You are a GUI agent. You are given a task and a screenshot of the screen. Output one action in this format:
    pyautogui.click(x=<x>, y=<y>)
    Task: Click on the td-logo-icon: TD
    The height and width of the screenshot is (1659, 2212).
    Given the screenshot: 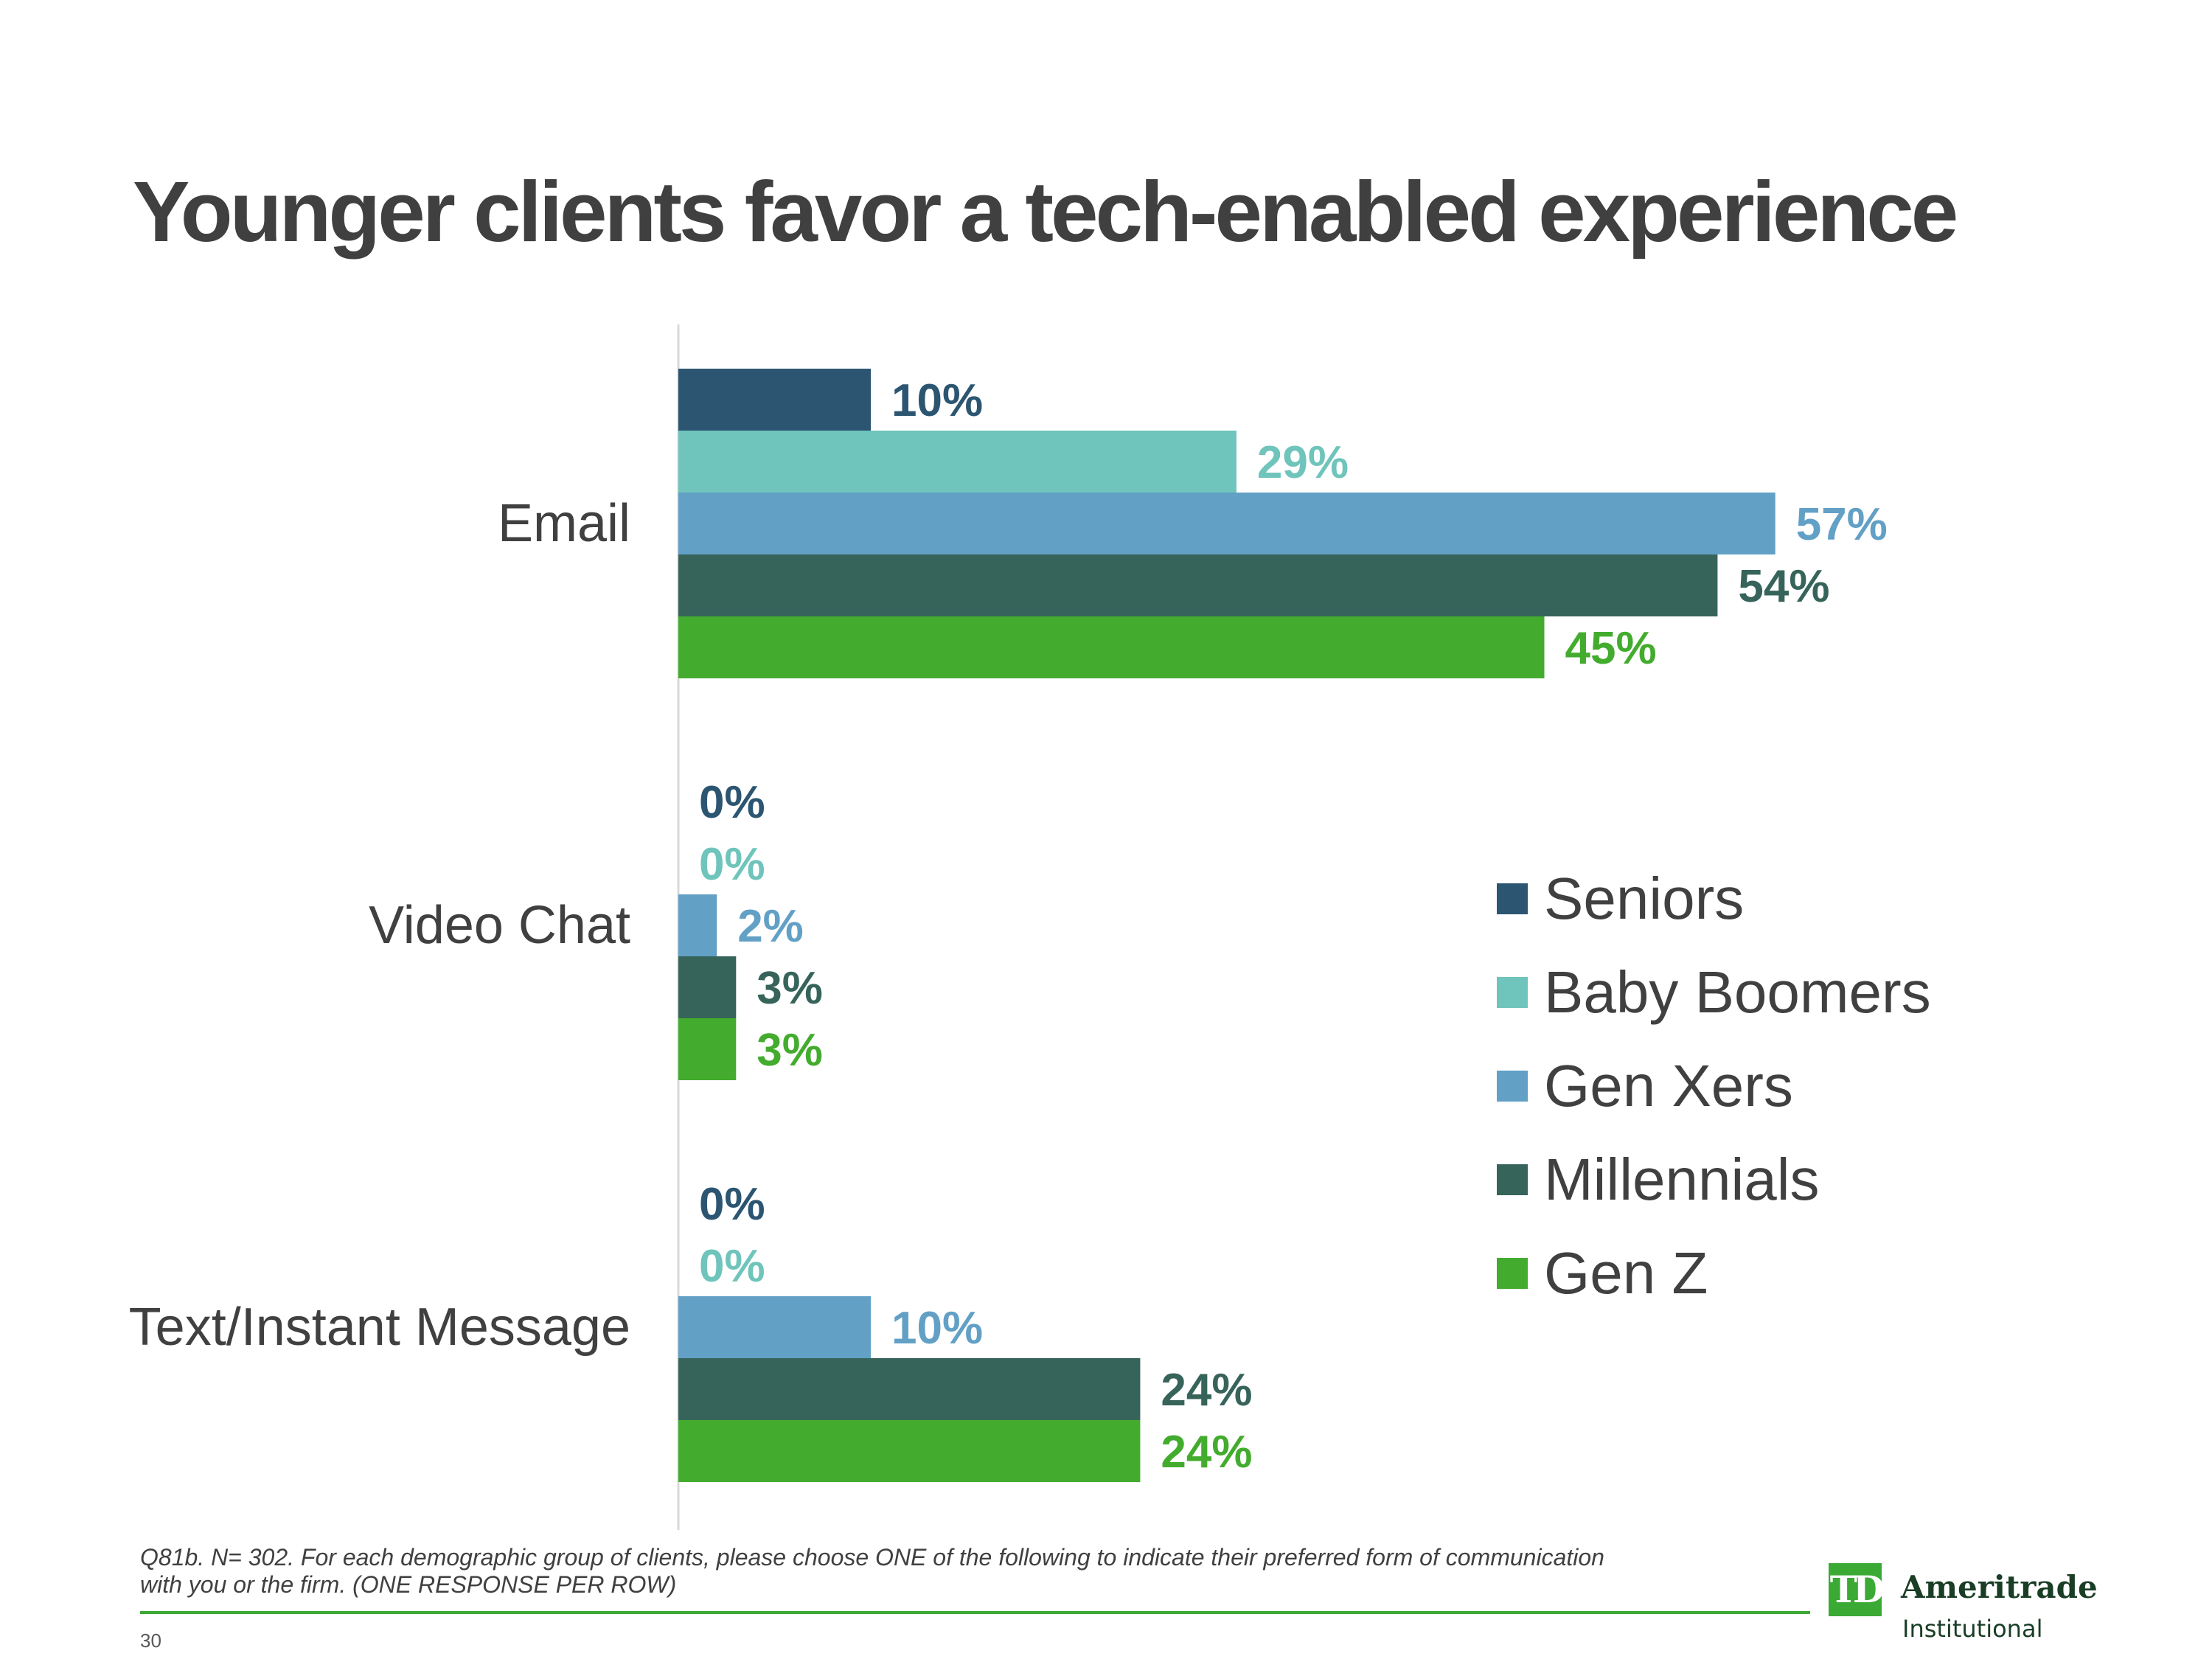 What is the action you would take?
    pyautogui.click(x=1857, y=1589)
    